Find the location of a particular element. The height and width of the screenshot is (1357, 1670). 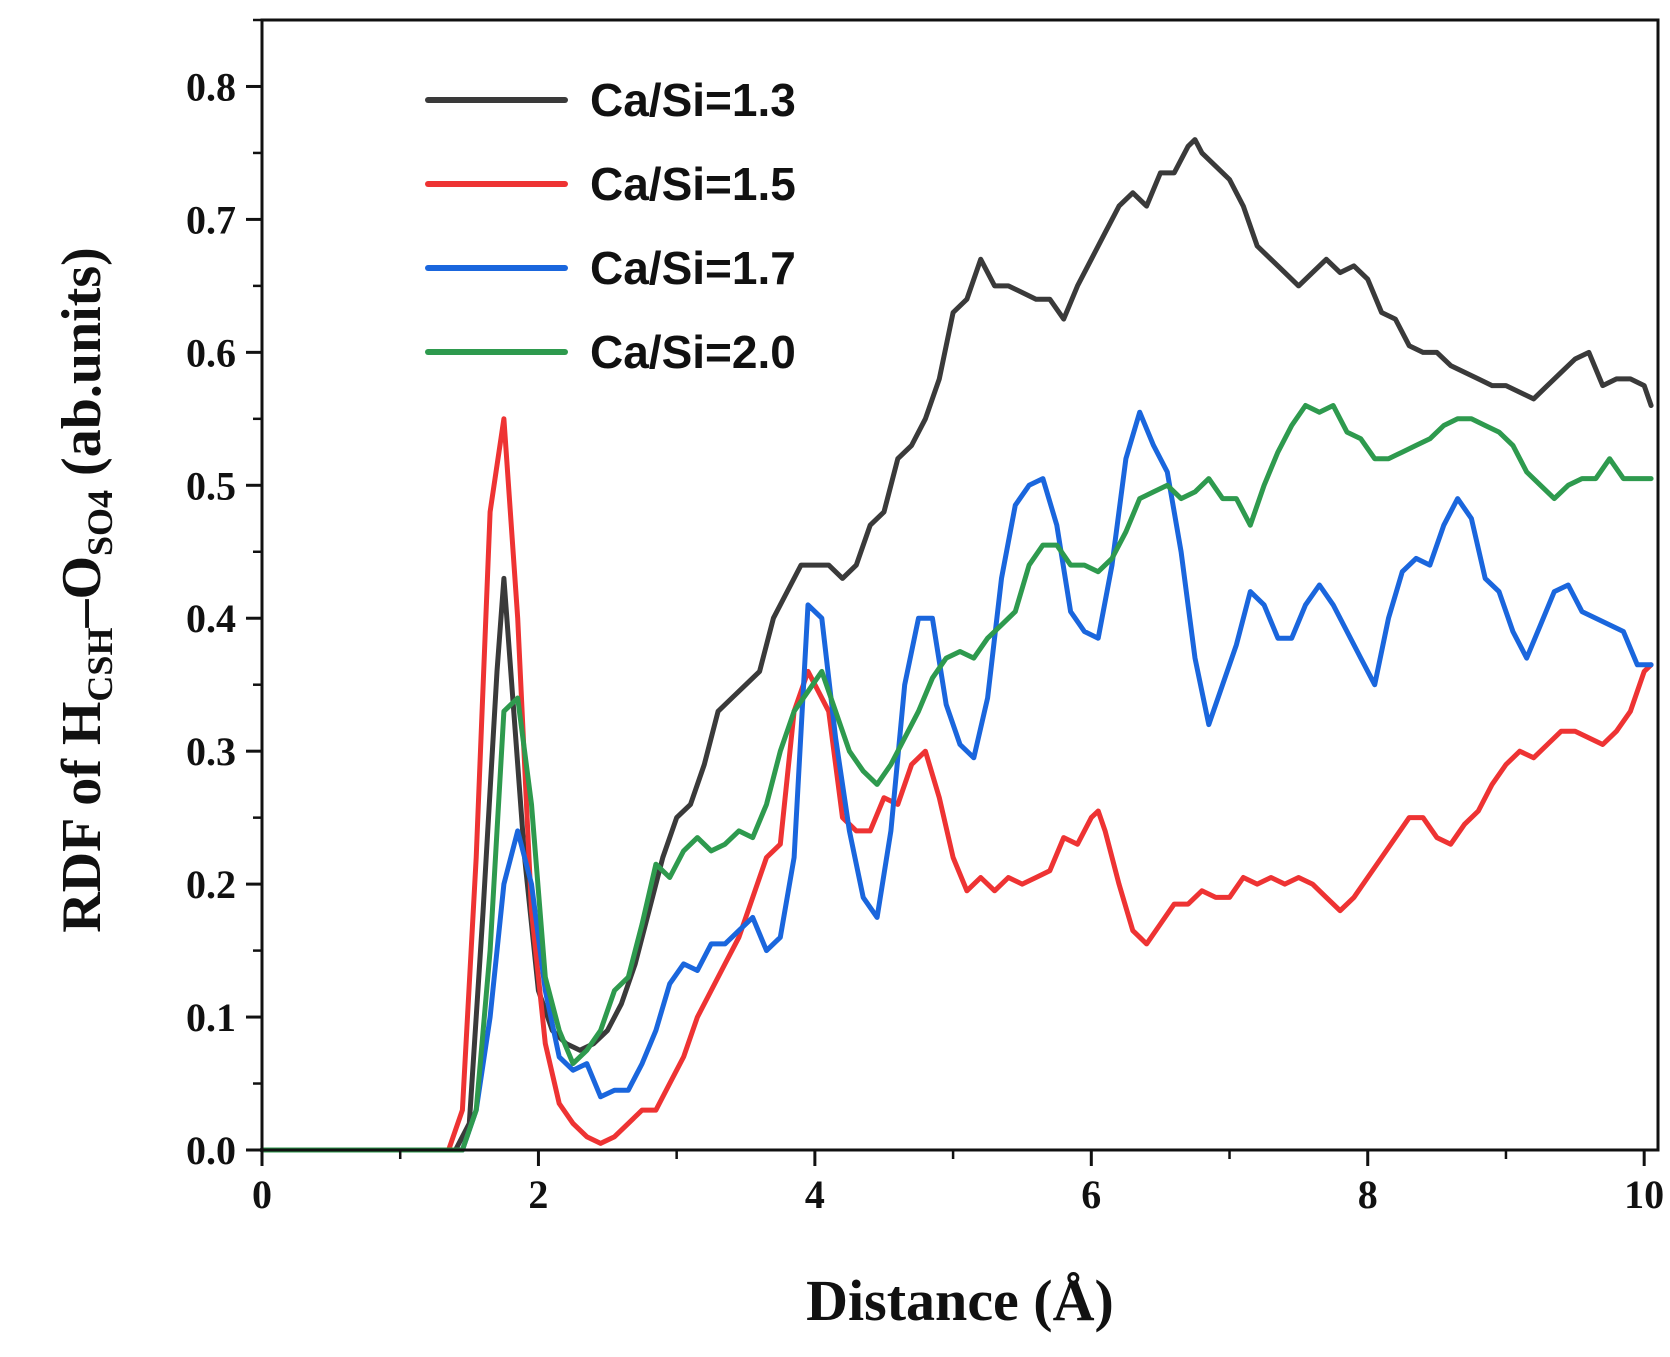

y-tick-label: 0.8 is located at coordinates (211, 86).